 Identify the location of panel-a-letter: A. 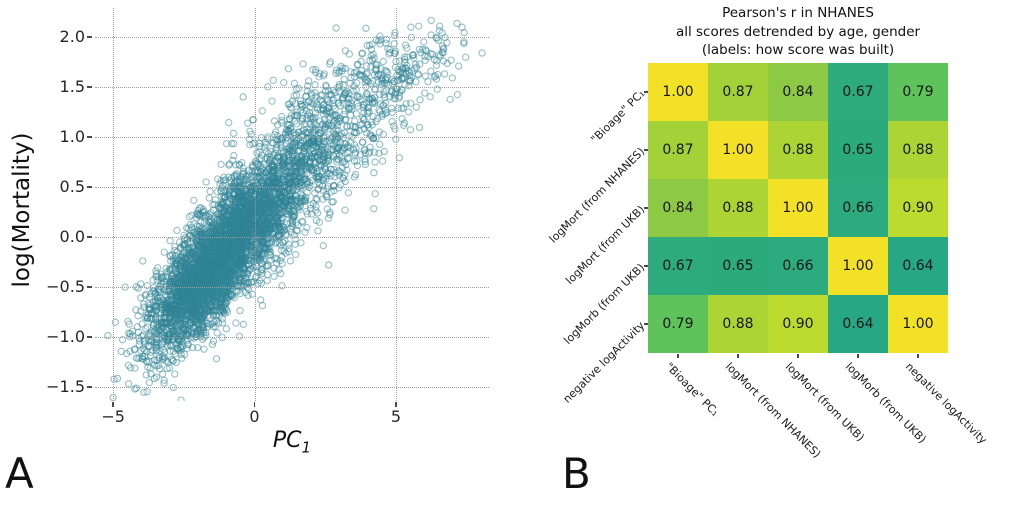
(19, 473).